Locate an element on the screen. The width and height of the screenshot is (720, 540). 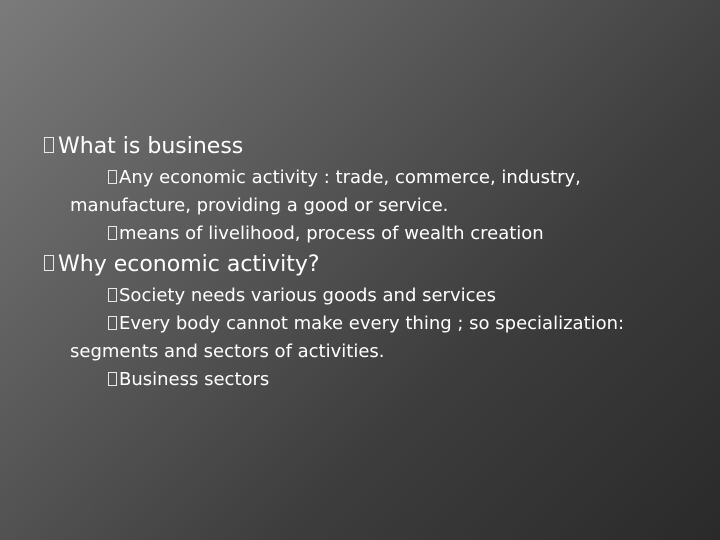
bullet-text: Society needs various goods and services is located at coordinates (307, 295).